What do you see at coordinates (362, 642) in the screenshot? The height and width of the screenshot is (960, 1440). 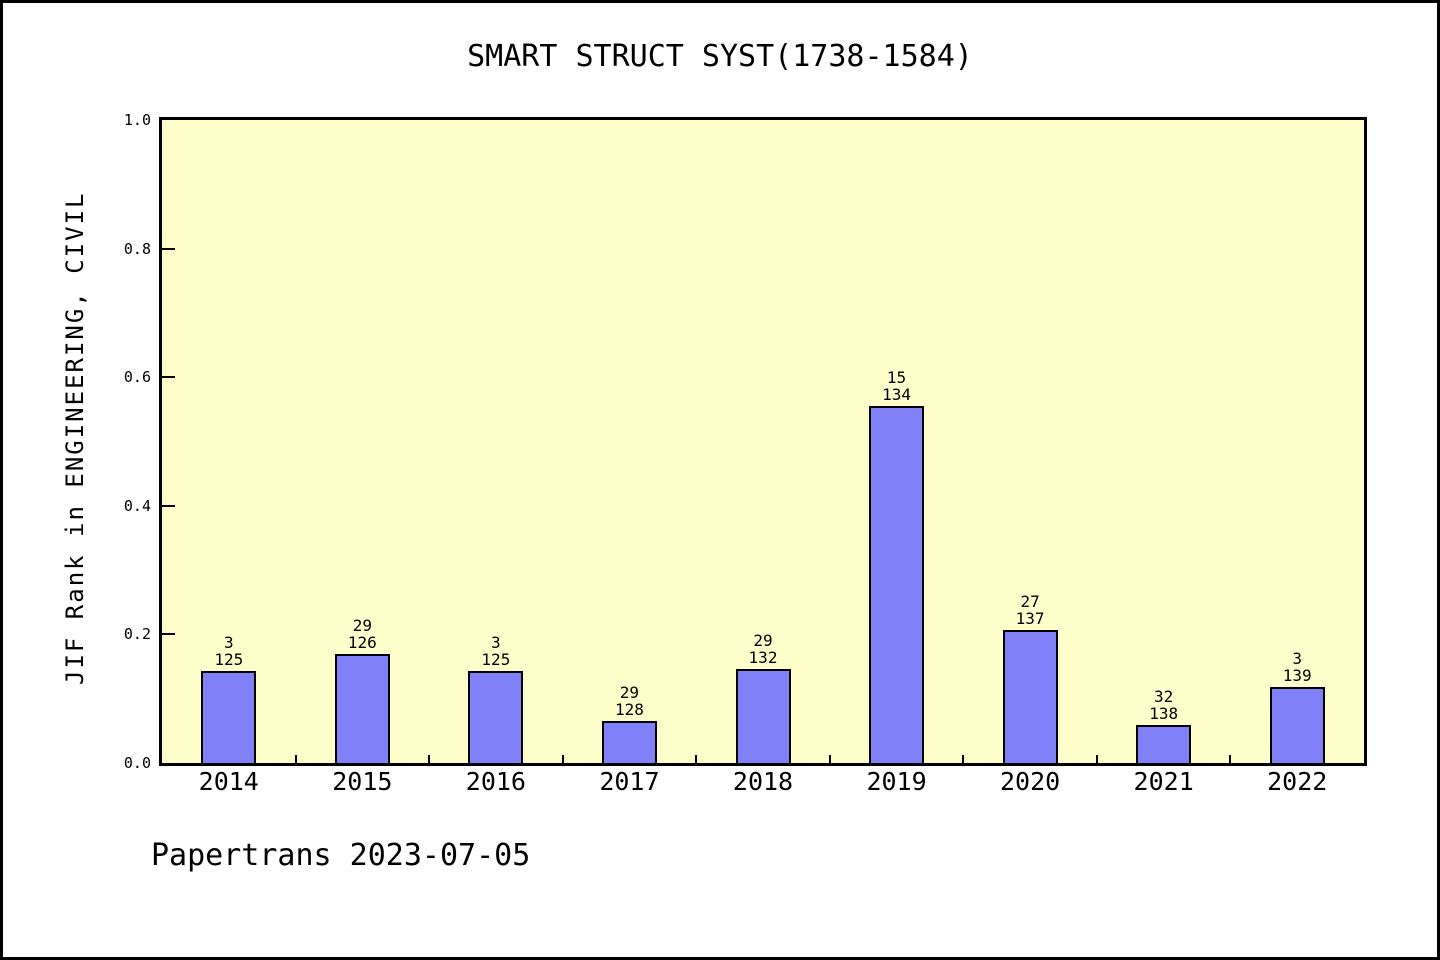 I see `bar-value-total: 126` at bounding box center [362, 642].